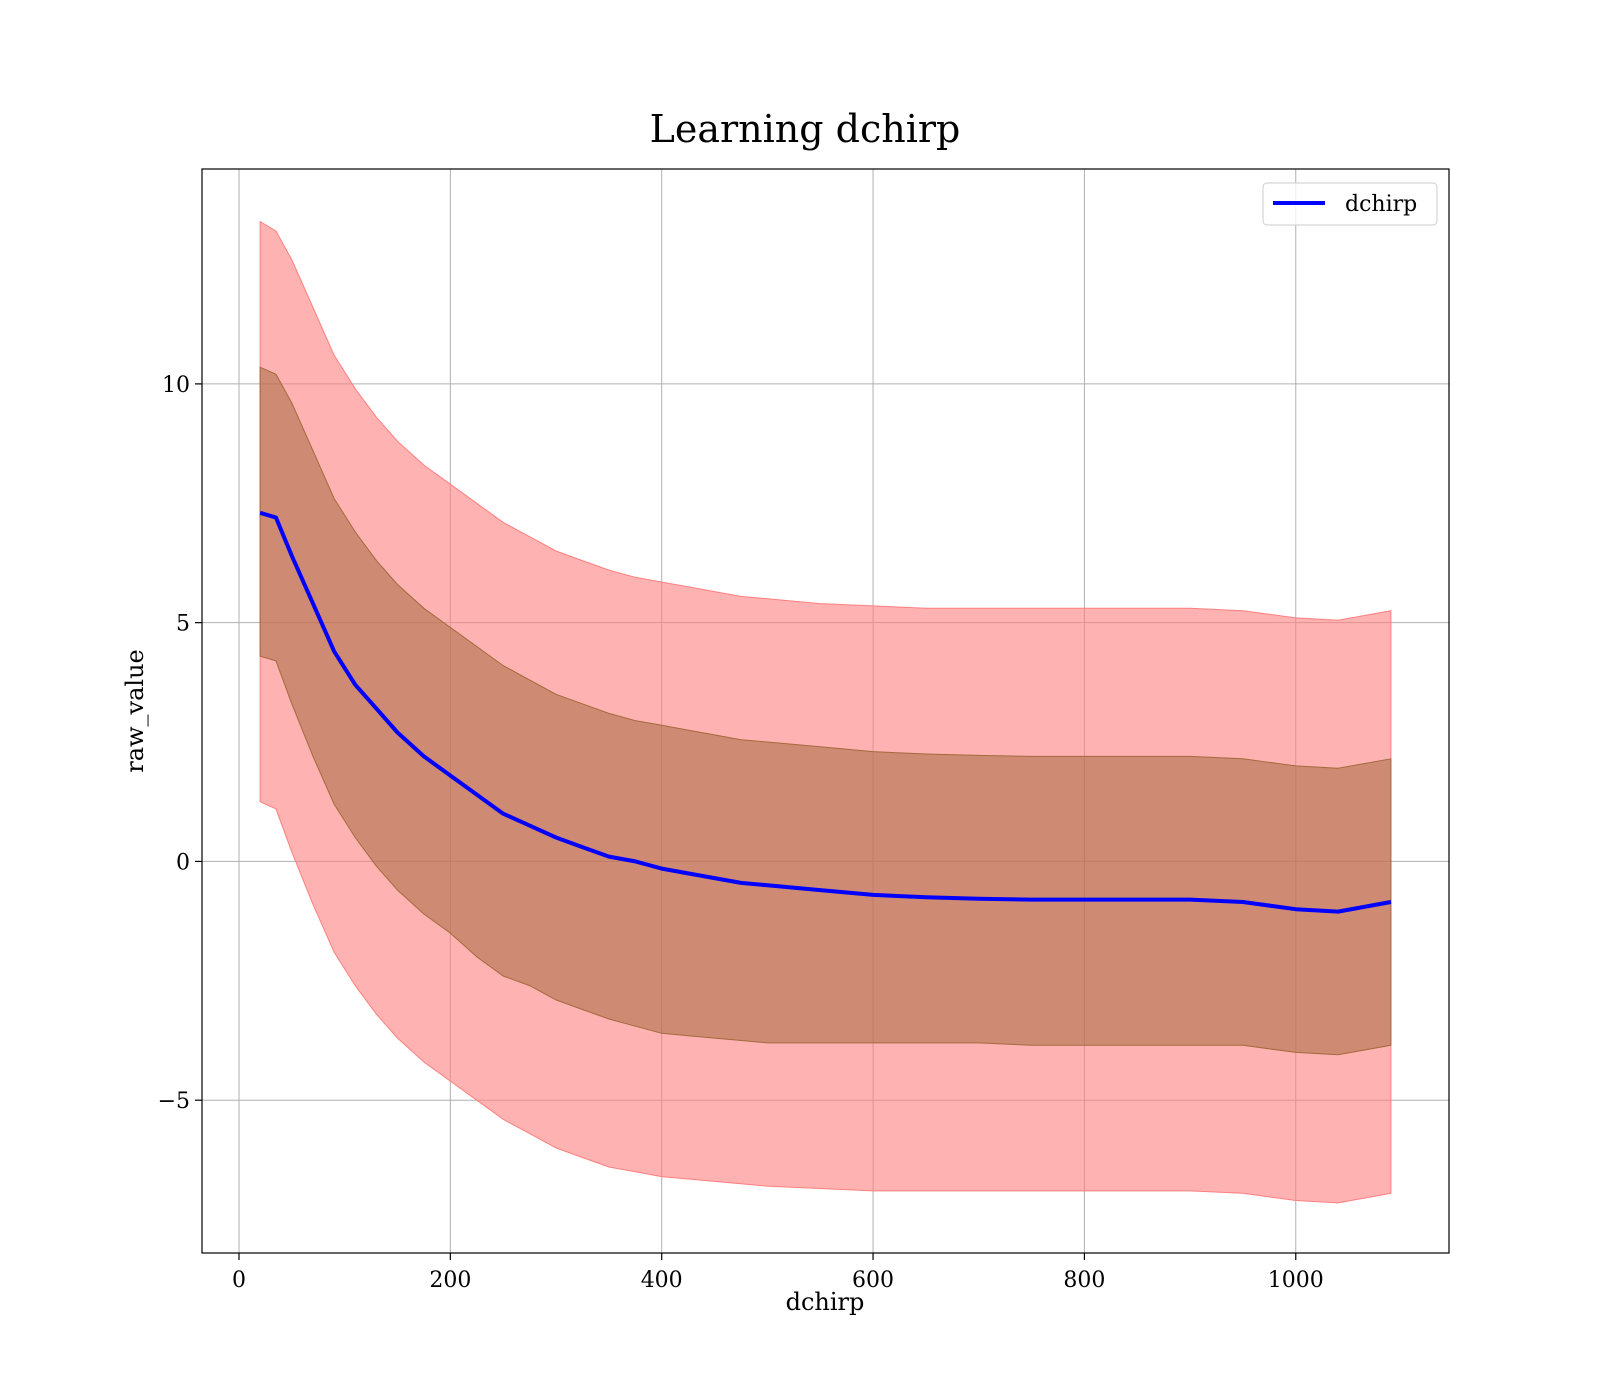 This screenshot has height=1400, width=1600. I want to click on x-tick-label: 400, so click(662, 1280).